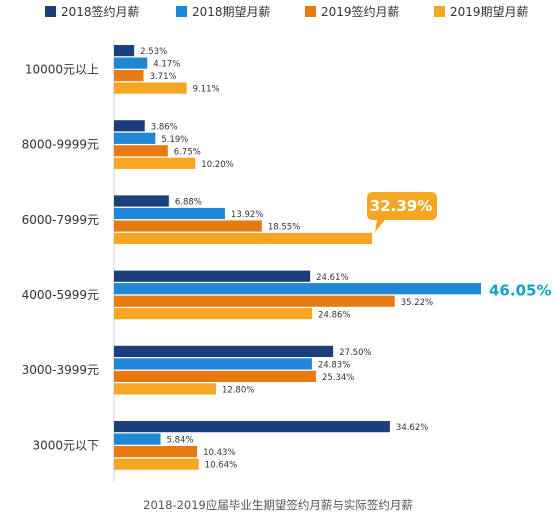 This screenshot has height=524, width=556. Describe the element at coordinates (401, 206) in the screenshot. I see `callout-text-0: 32.39%` at that location.